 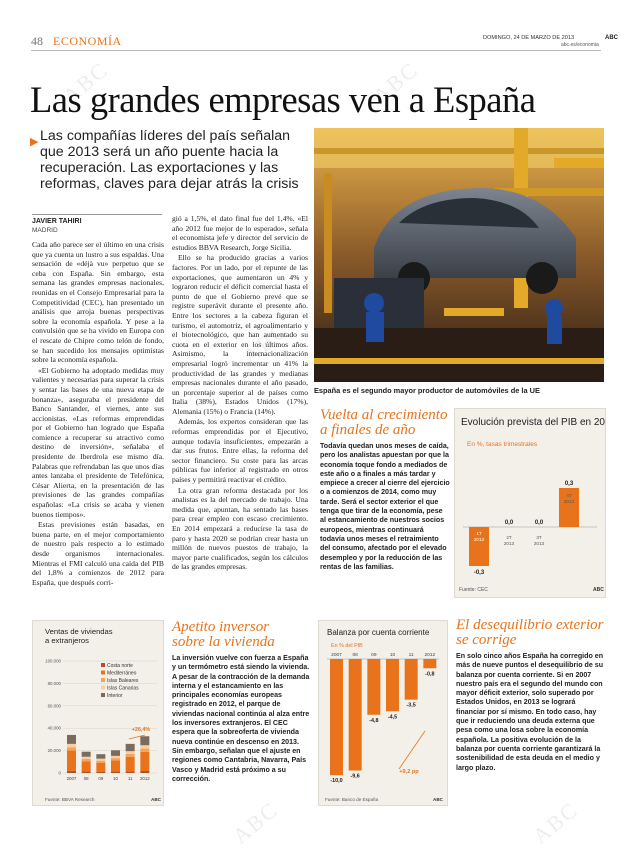 I want to click on chart-title: Evolución prevista del PIB en 2013, so click(x=533, y=422).